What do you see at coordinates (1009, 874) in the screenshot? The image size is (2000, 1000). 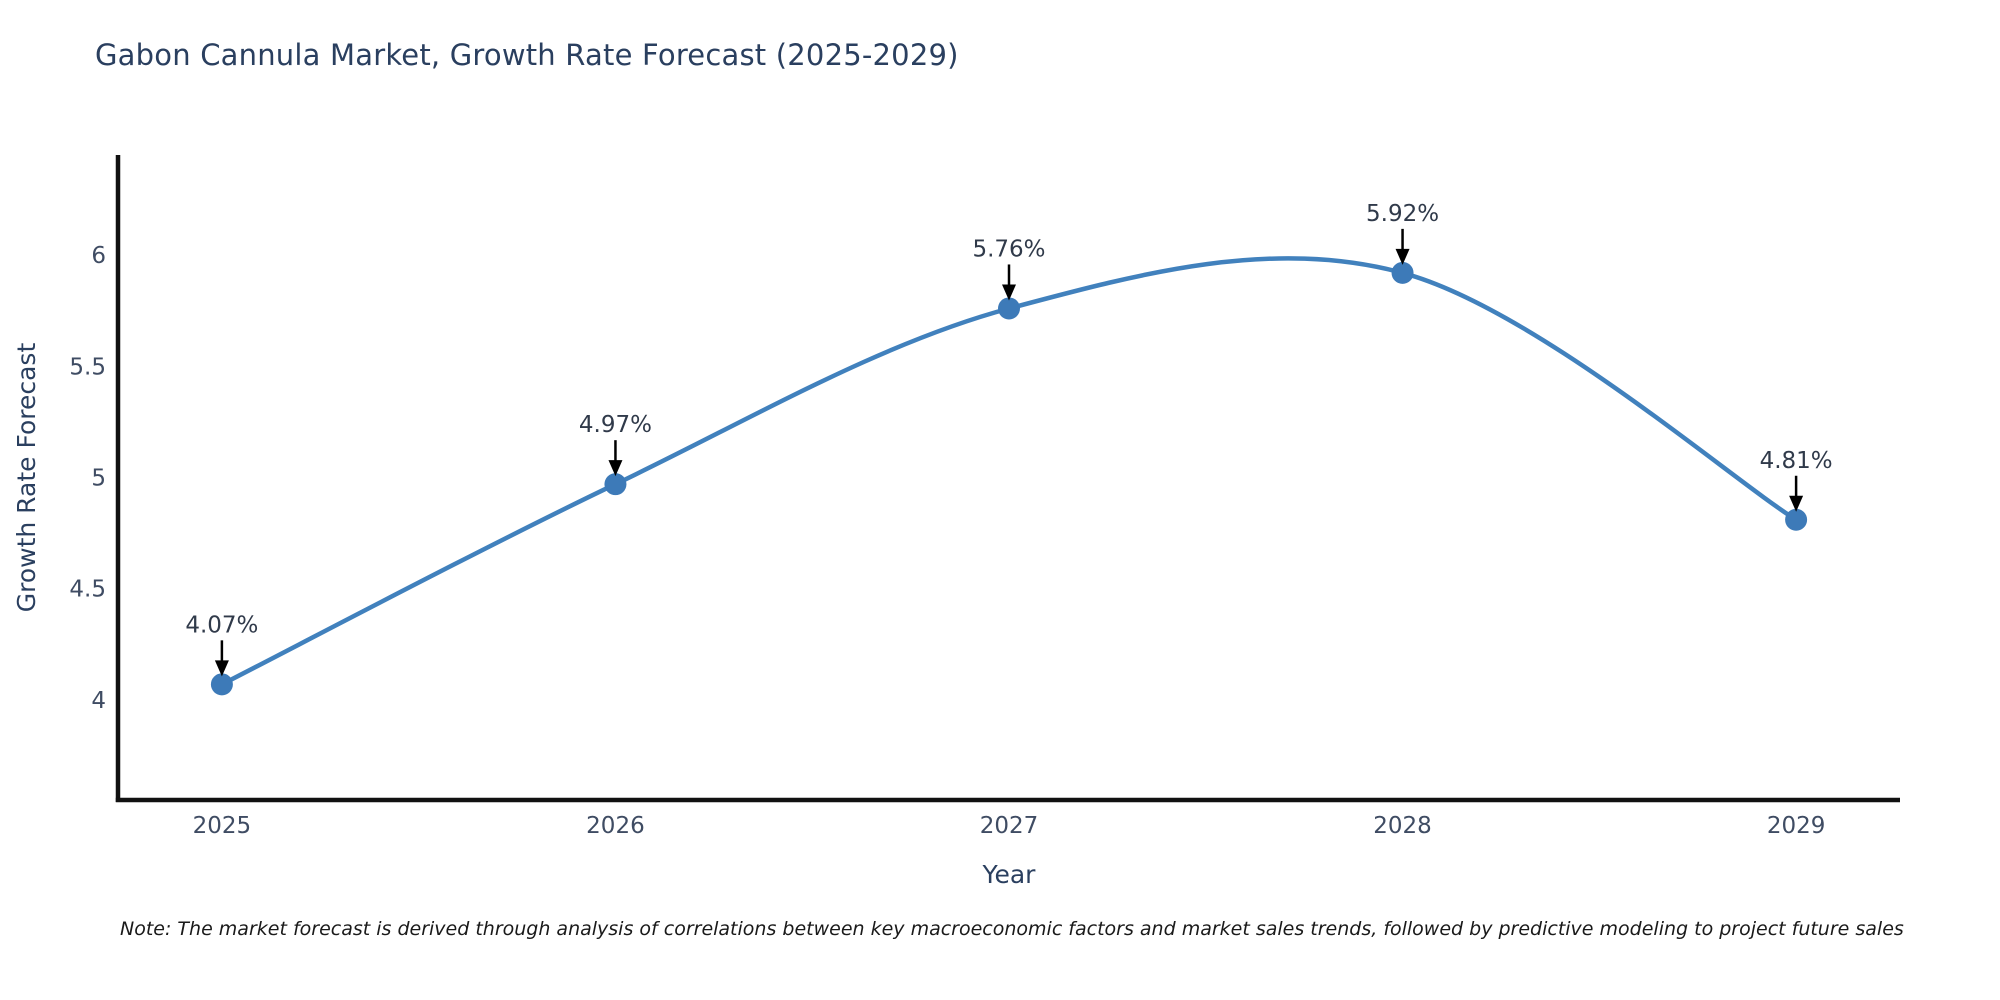 I see `x-axis-title: Year` at bounding box center [1009, 874].